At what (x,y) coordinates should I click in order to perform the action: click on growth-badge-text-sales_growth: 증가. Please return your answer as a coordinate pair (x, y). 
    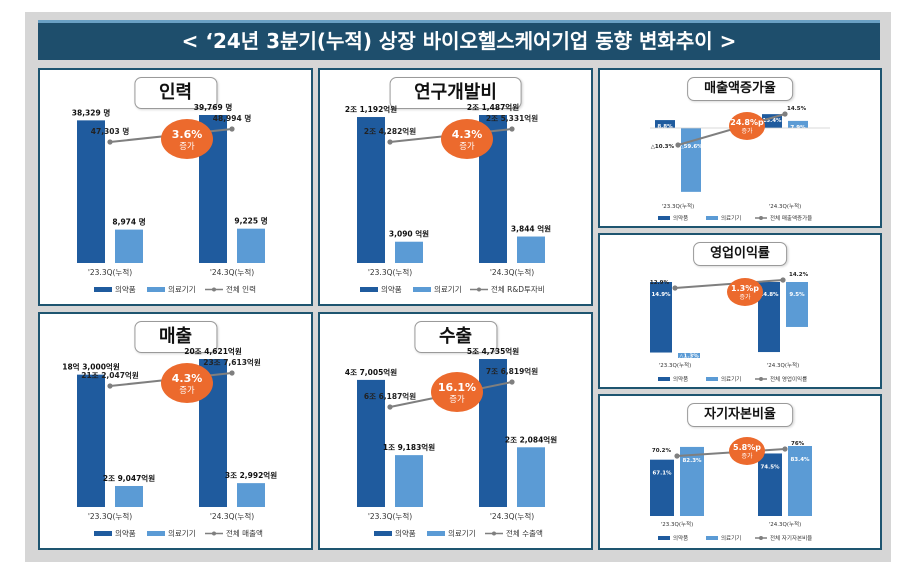
    Looking at the image, I should click on (747, 131).